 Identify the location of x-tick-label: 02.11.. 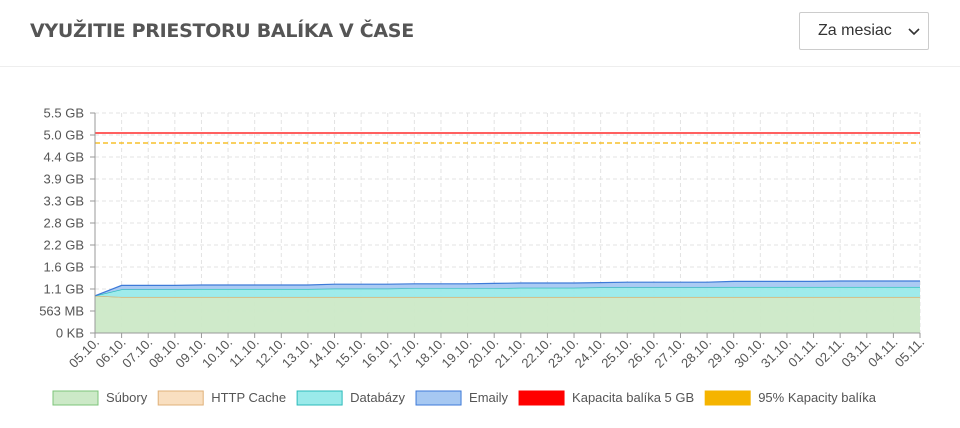
(829, 352).